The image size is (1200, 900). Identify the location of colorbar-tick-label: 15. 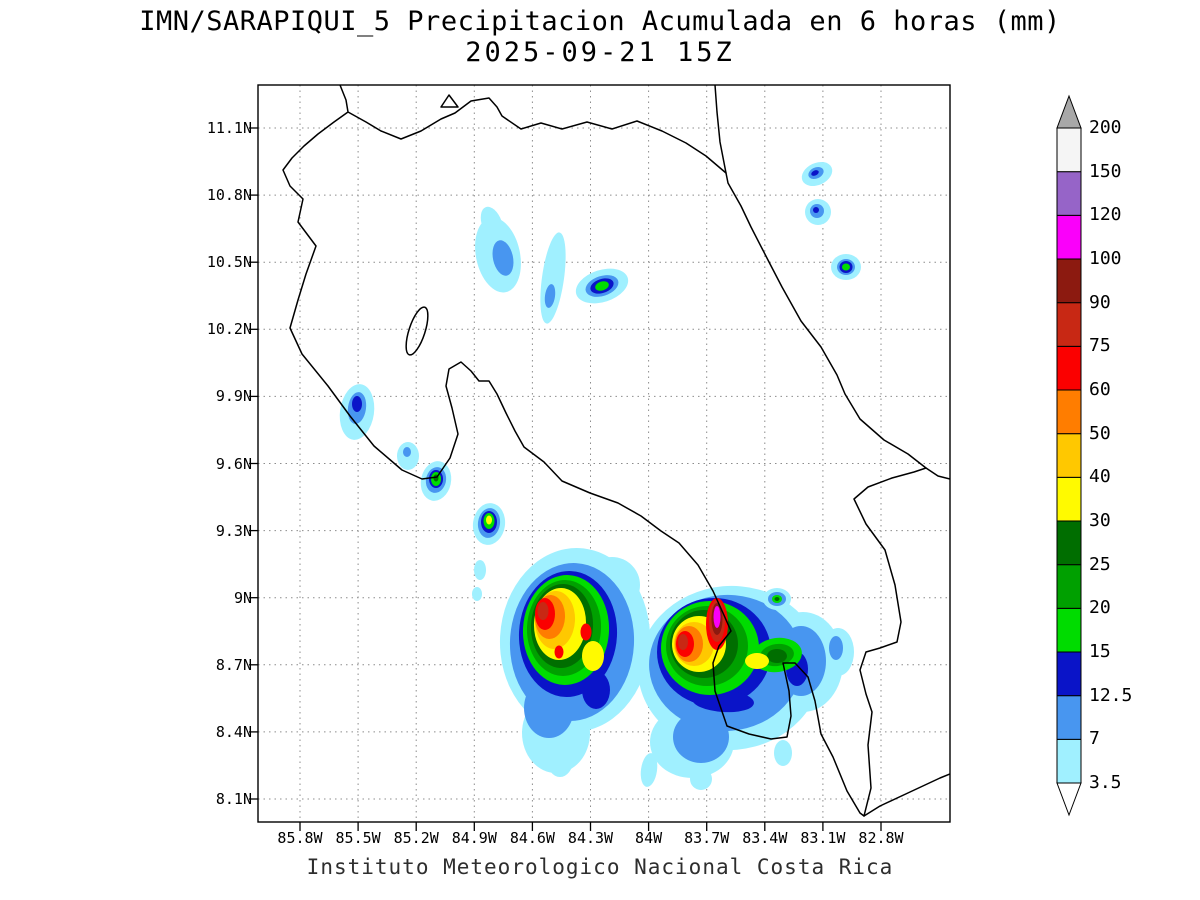
(1100, 651).